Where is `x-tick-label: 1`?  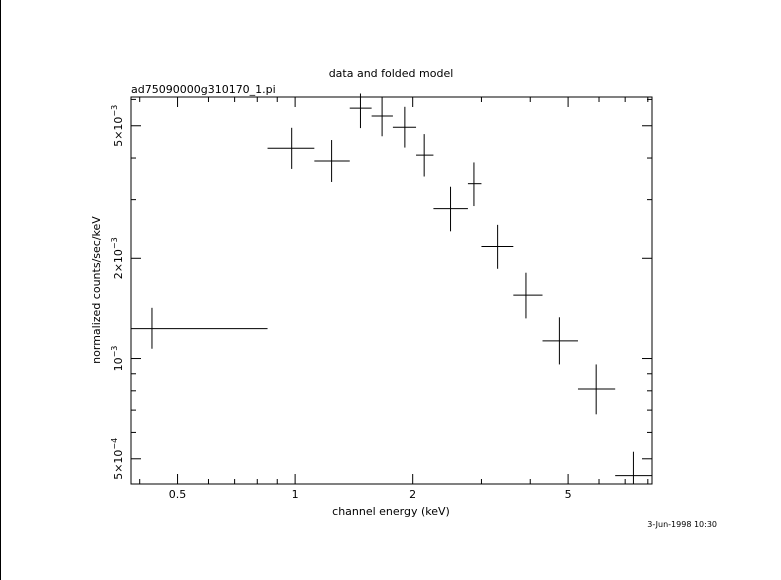 x-tick-label: 1 is located at coordinates (295, 494).